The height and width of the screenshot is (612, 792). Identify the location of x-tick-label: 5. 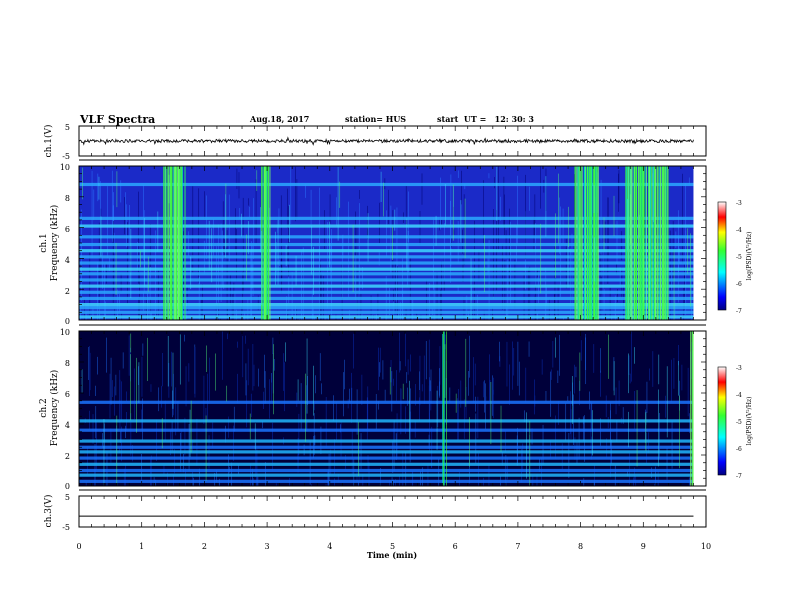
(392, 546).